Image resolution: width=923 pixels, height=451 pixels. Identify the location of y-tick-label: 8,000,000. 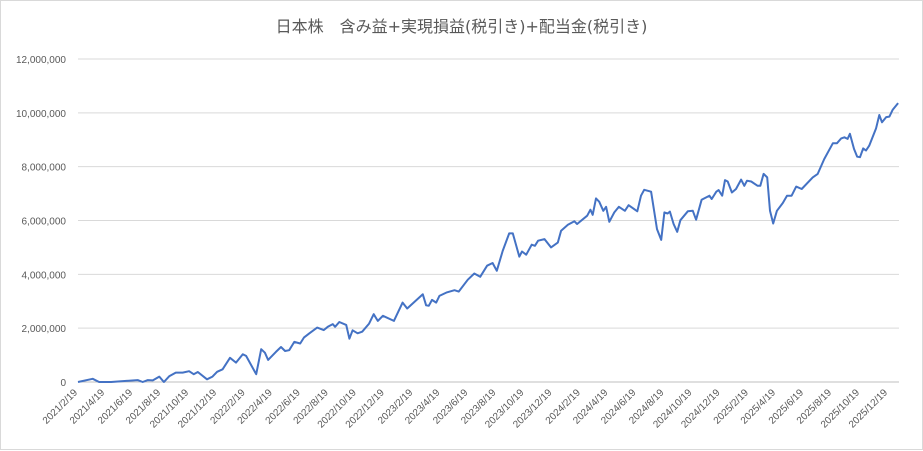
(44, 168).